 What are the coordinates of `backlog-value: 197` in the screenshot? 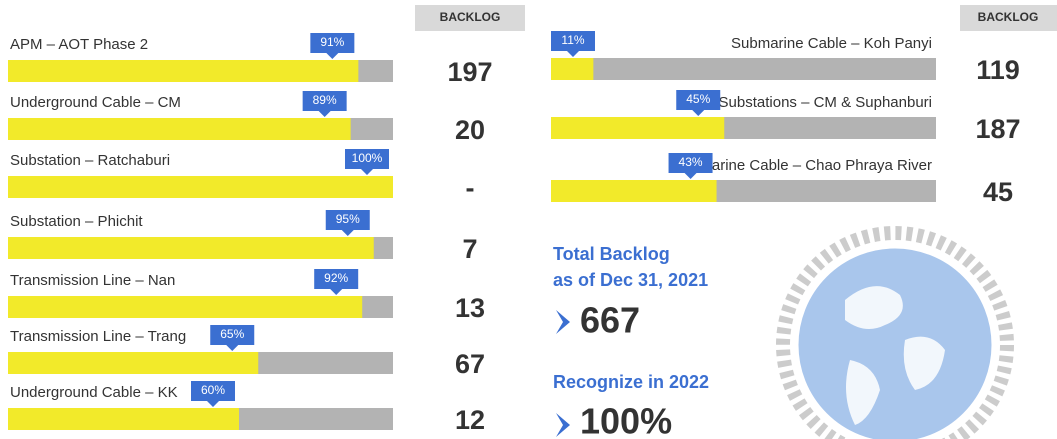 It's located at (469, 72).